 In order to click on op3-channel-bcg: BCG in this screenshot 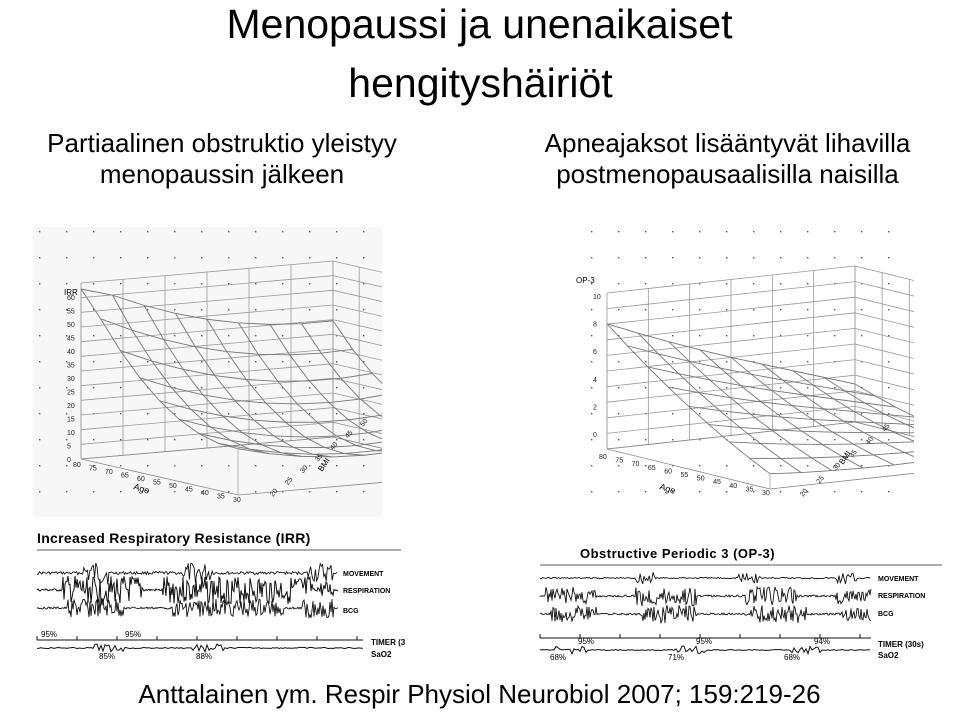, I will do `click(886, 614)`.